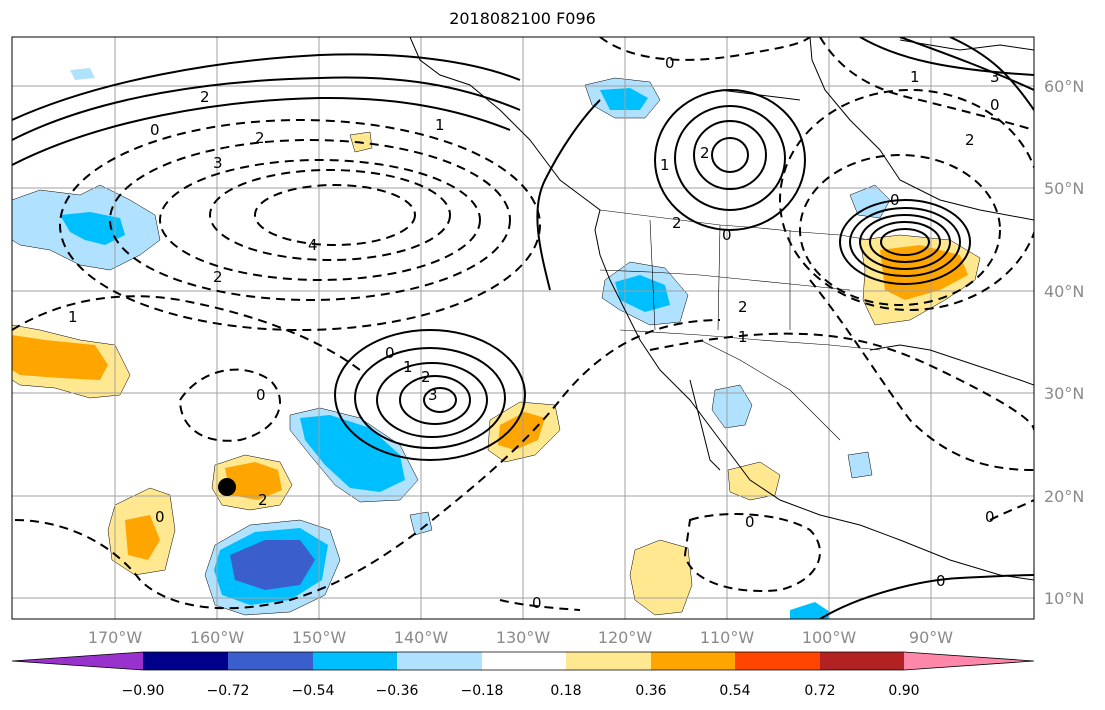 Image resolution: width=1105 pixels, height=710 pixels. I want to click on colorbar-tick: −0.72, so click(228, 691).